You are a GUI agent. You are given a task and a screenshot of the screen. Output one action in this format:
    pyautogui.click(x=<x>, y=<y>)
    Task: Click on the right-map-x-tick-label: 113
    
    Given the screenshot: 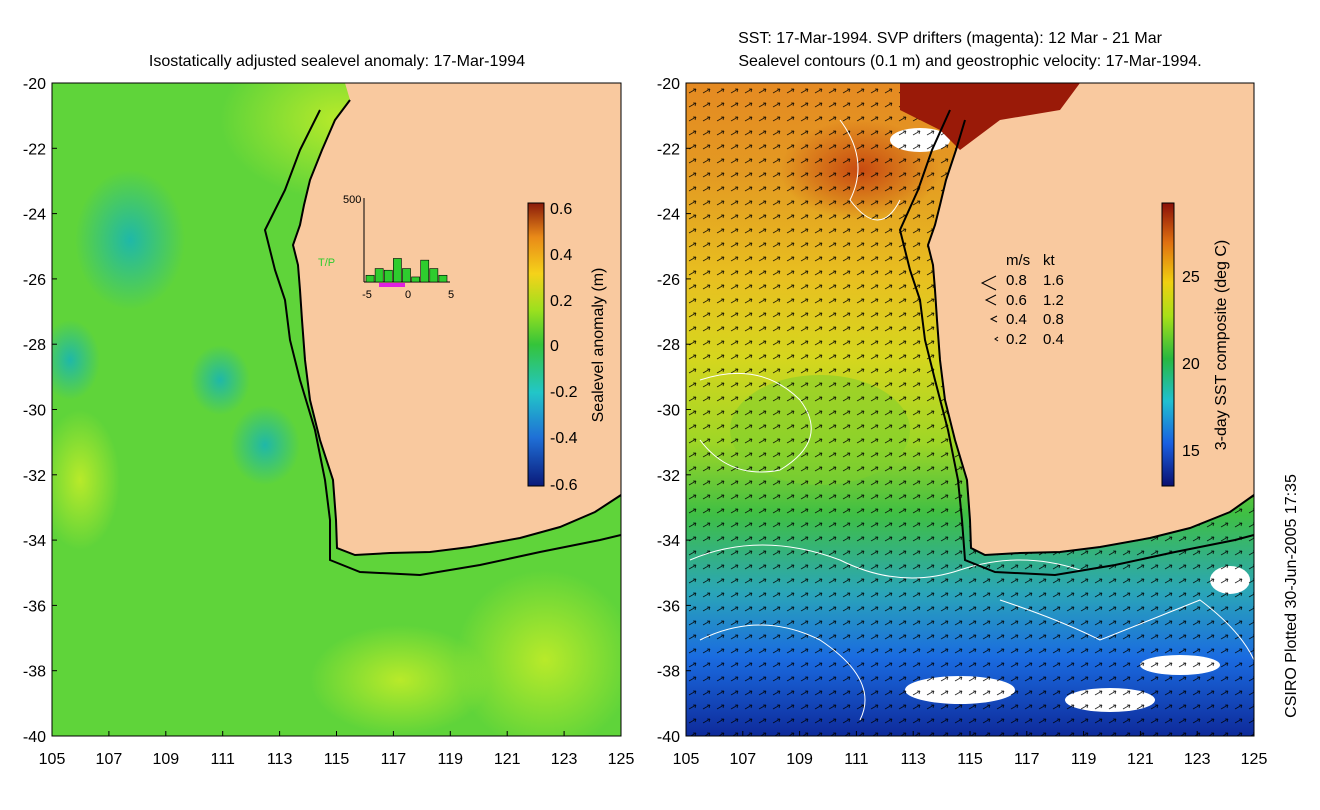 What is the action you would take?
    pyautogui.click(x=913, y=759)
    